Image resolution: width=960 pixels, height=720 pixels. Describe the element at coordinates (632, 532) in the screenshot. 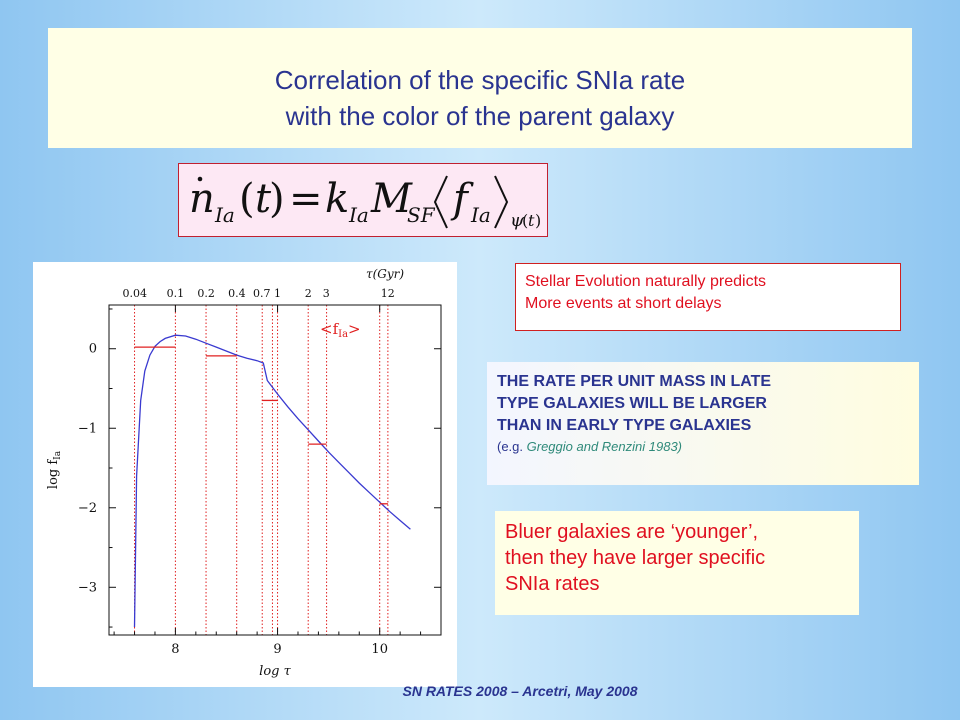

I see `bluer-line-1: Bluer galaxies are ‘younger’,` at that location.